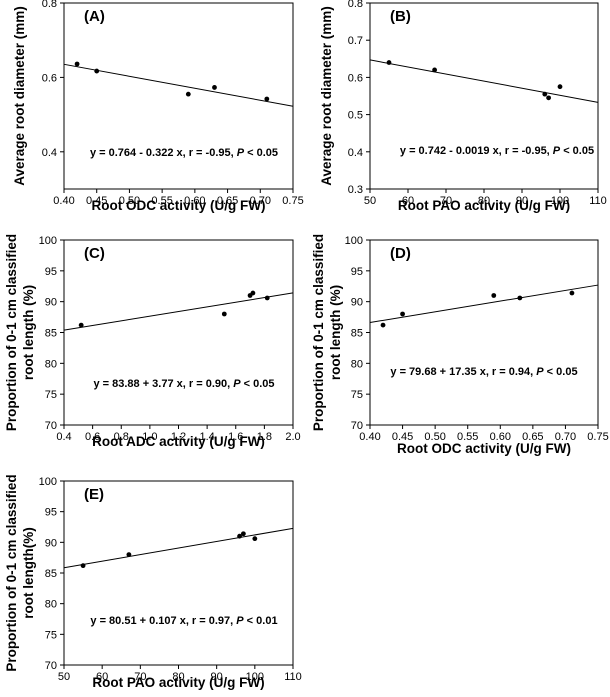 The height and width of the screenshot is (697, 610). I want to click on x-tick-label: 0.45, so click(402, 437).